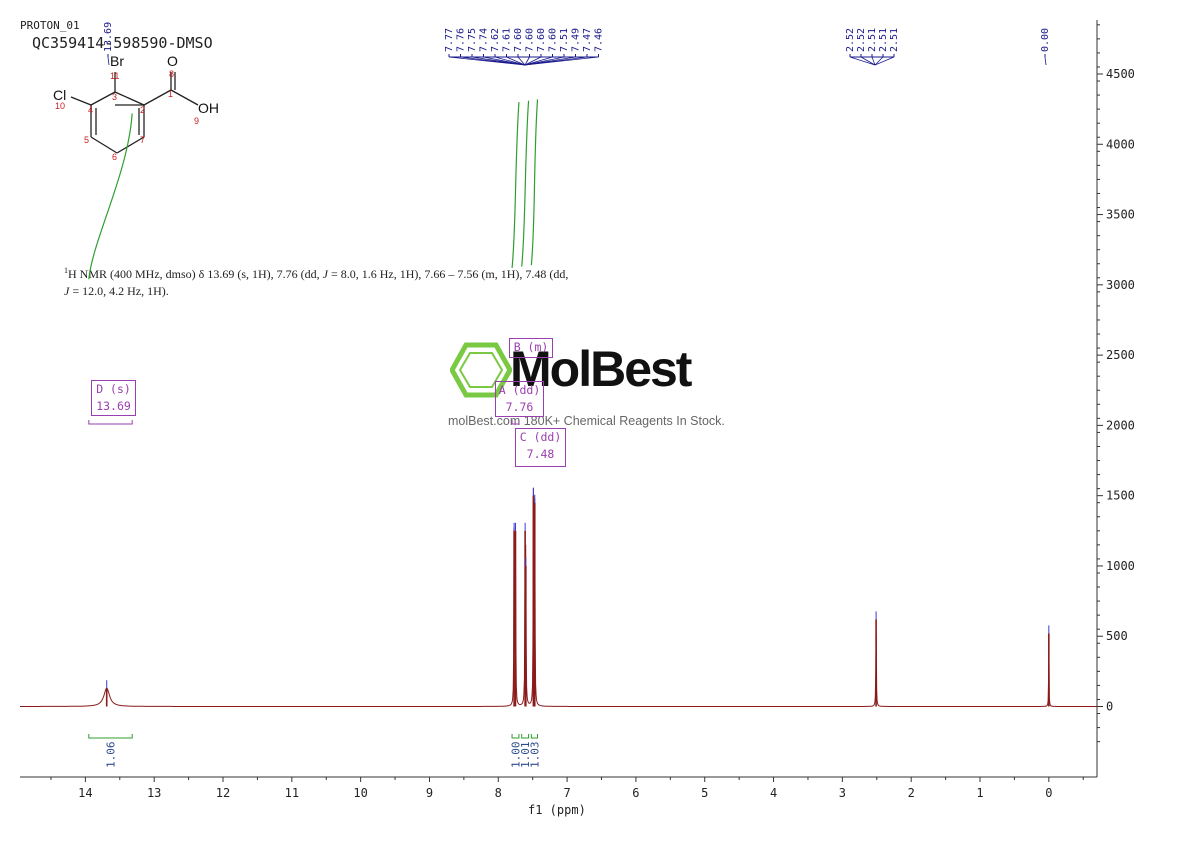 This screenshot has height=841, width=1190. I want to click on peak-label-dmso-label-3: 2.51, so click(883, 40).